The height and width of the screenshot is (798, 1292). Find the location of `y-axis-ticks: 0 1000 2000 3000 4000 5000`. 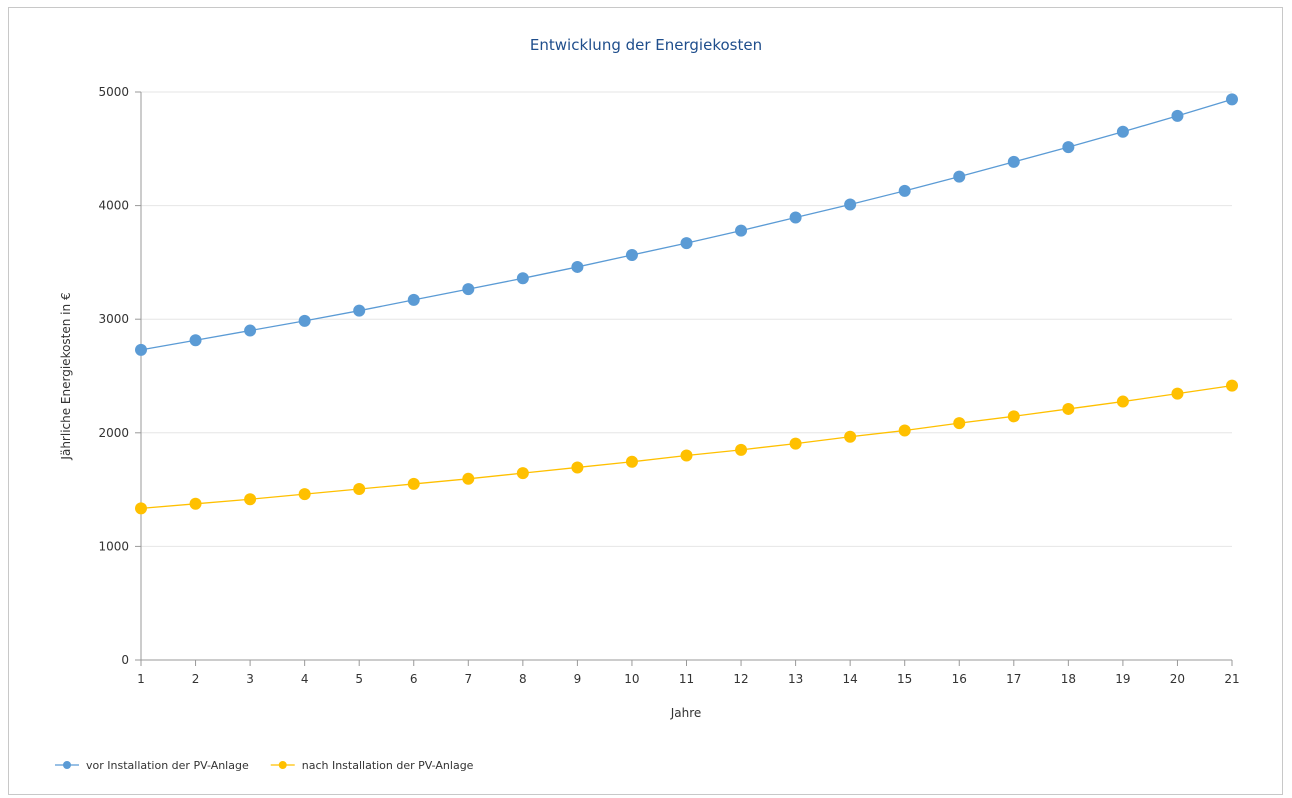

y-axis-ticks: 0 1000 2000 3000 4000 5000 is located at coordinates (119, 376).